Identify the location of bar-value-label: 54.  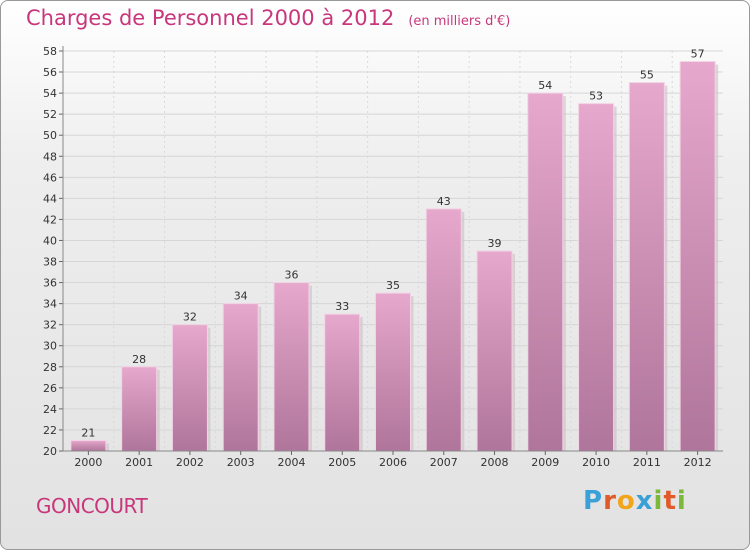
(545, 85).